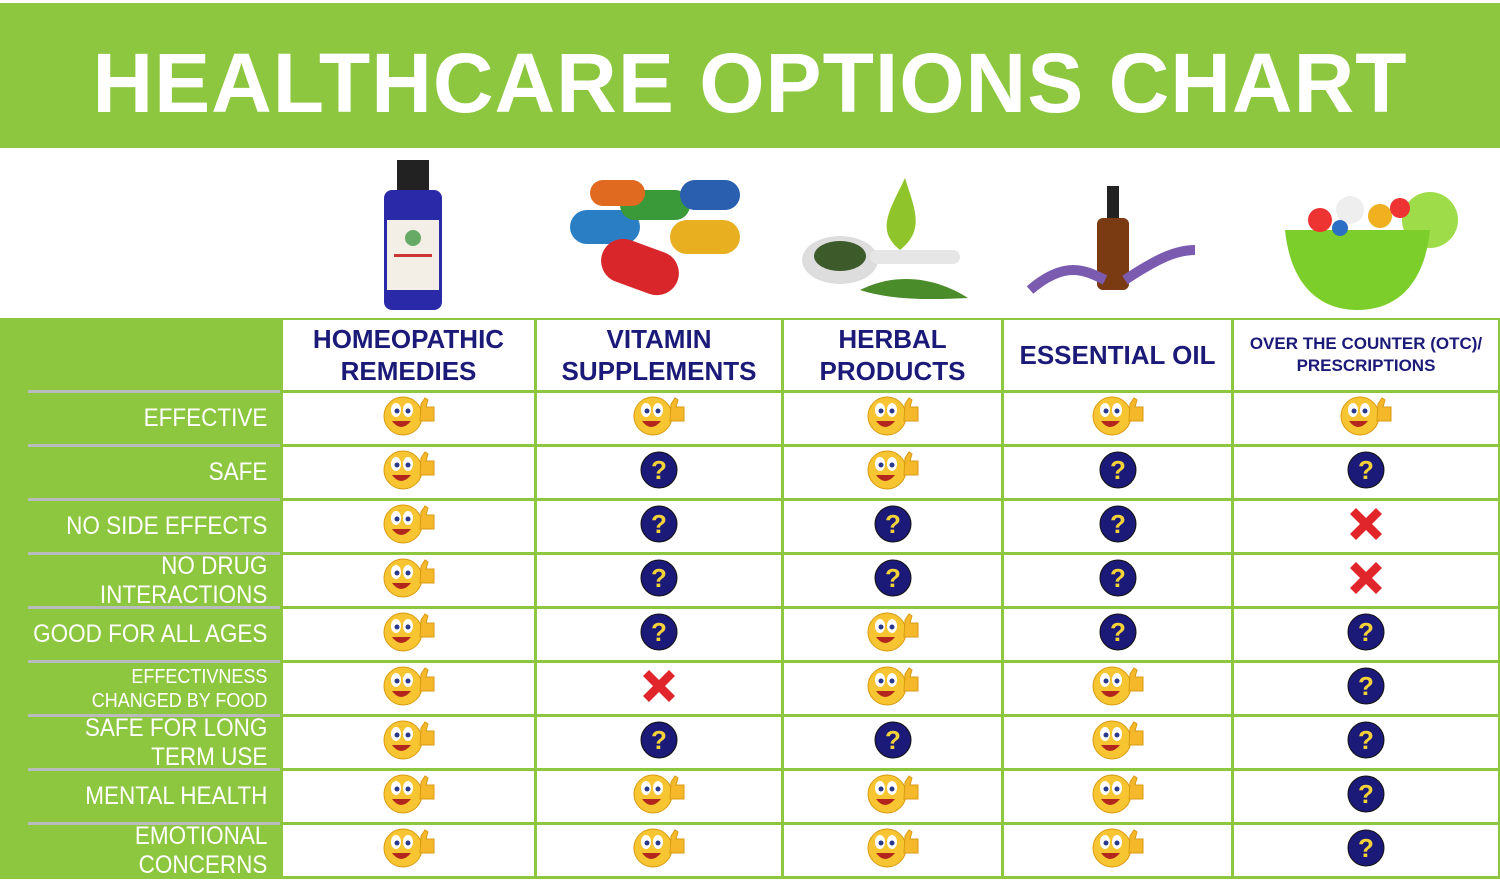 The image size is (1500, 880). I want to click on row-label: SAFE FOR LONG TERM USE, so click(154, 742).